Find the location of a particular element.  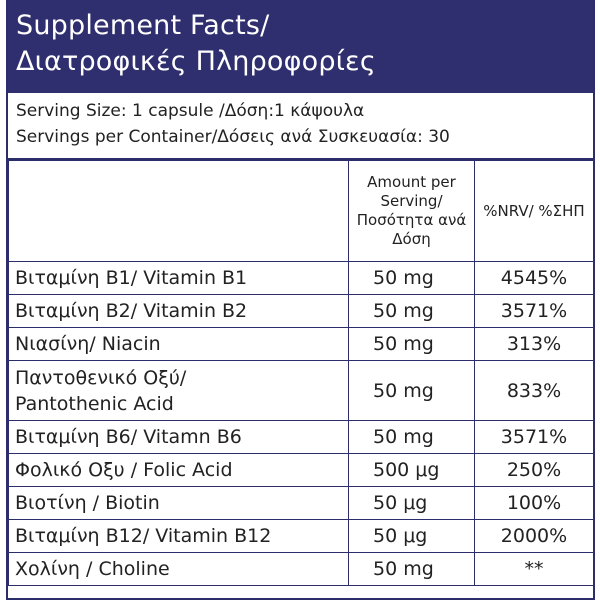

nutrient-name: Βιοτίνη / Biotin is located at coordinates (178, 503).